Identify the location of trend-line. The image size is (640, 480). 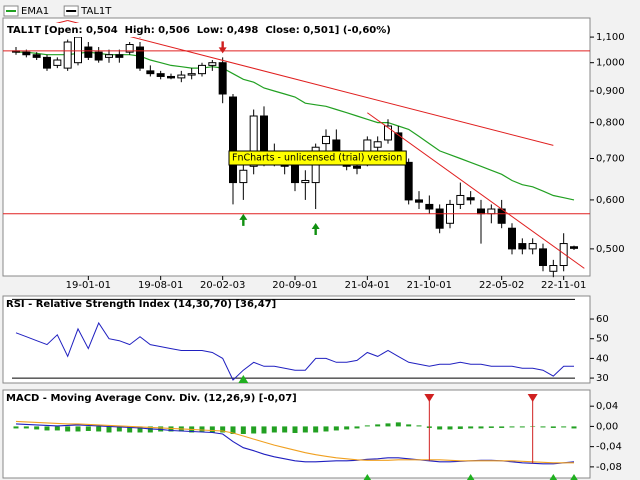
(476, 190).